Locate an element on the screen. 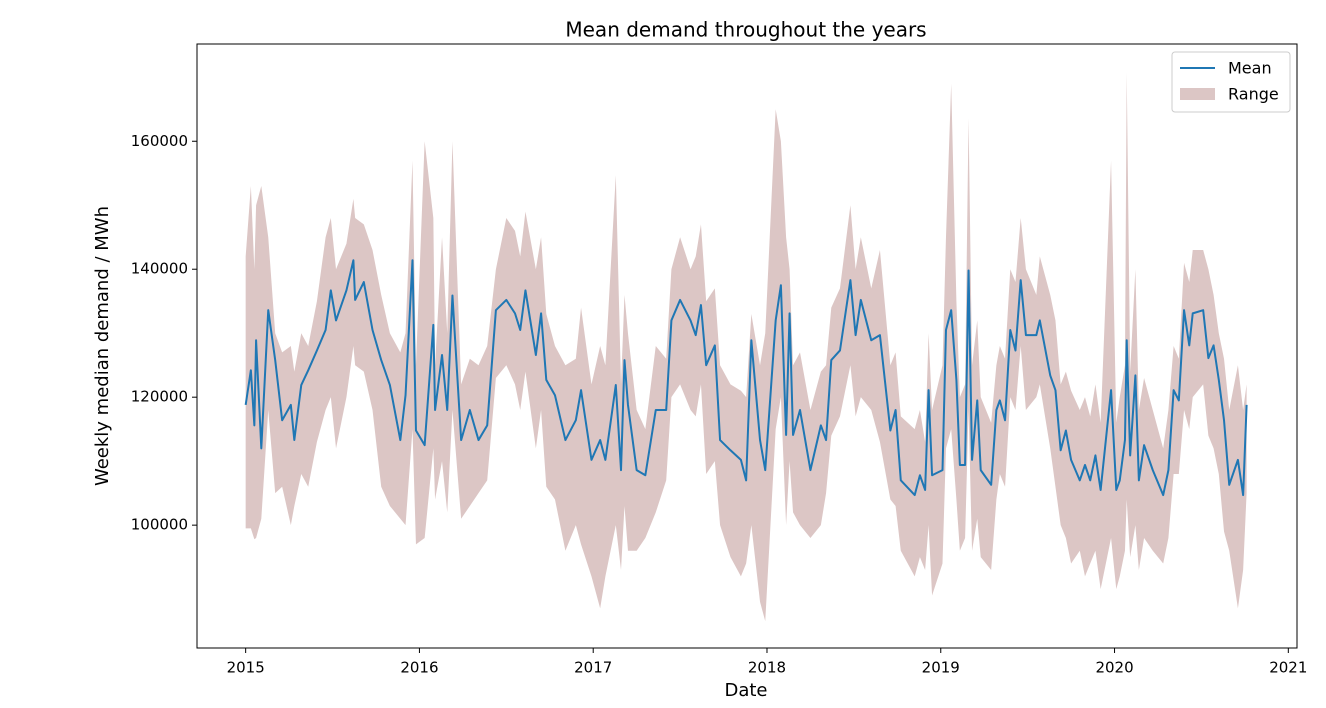 The height and width of the screenshot is (708, 1326). x-tick-label: 2019 is located at coordinates (941, 668).